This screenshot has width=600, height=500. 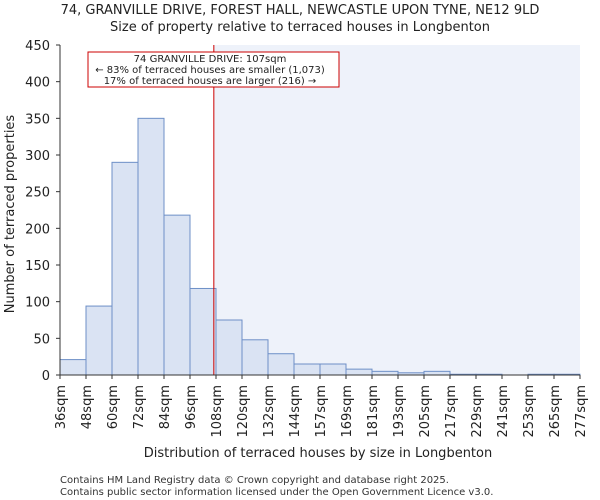 What do you see at coordinates (37, 156) in the screenshot?
I see `y-tick-label-300: 300` at bounding box center [37, 156].